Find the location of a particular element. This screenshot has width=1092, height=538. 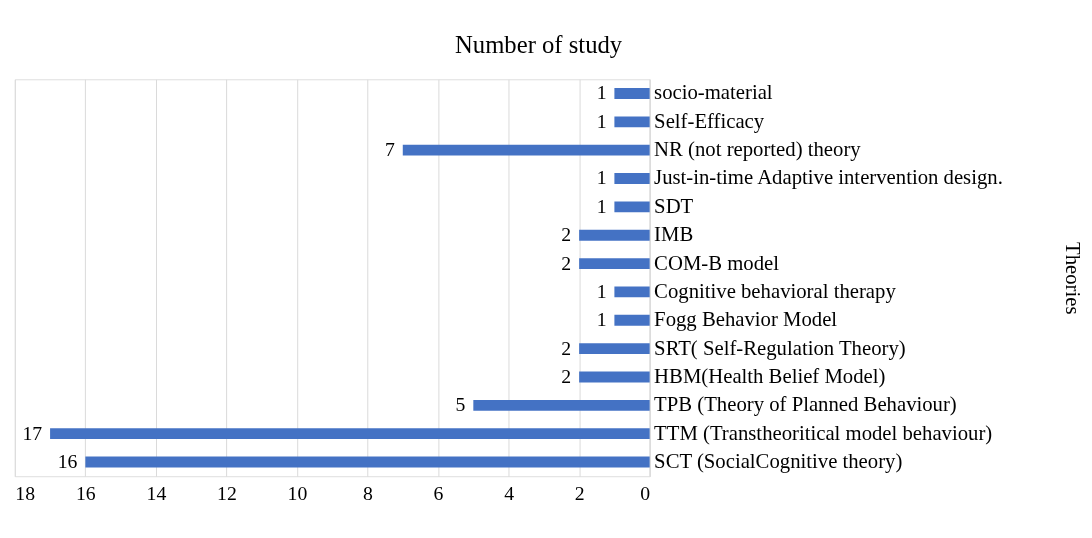

y-tick-label: SDT is located at coordinates (674, 205).